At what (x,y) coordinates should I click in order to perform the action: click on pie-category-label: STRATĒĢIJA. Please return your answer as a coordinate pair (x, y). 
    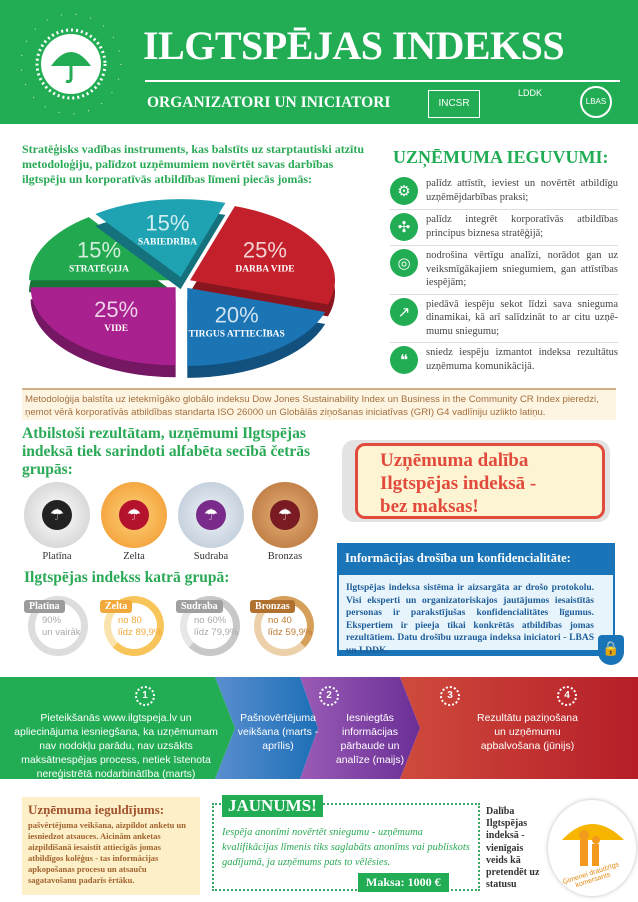
    Looking at the image, I should click on (99, 269).